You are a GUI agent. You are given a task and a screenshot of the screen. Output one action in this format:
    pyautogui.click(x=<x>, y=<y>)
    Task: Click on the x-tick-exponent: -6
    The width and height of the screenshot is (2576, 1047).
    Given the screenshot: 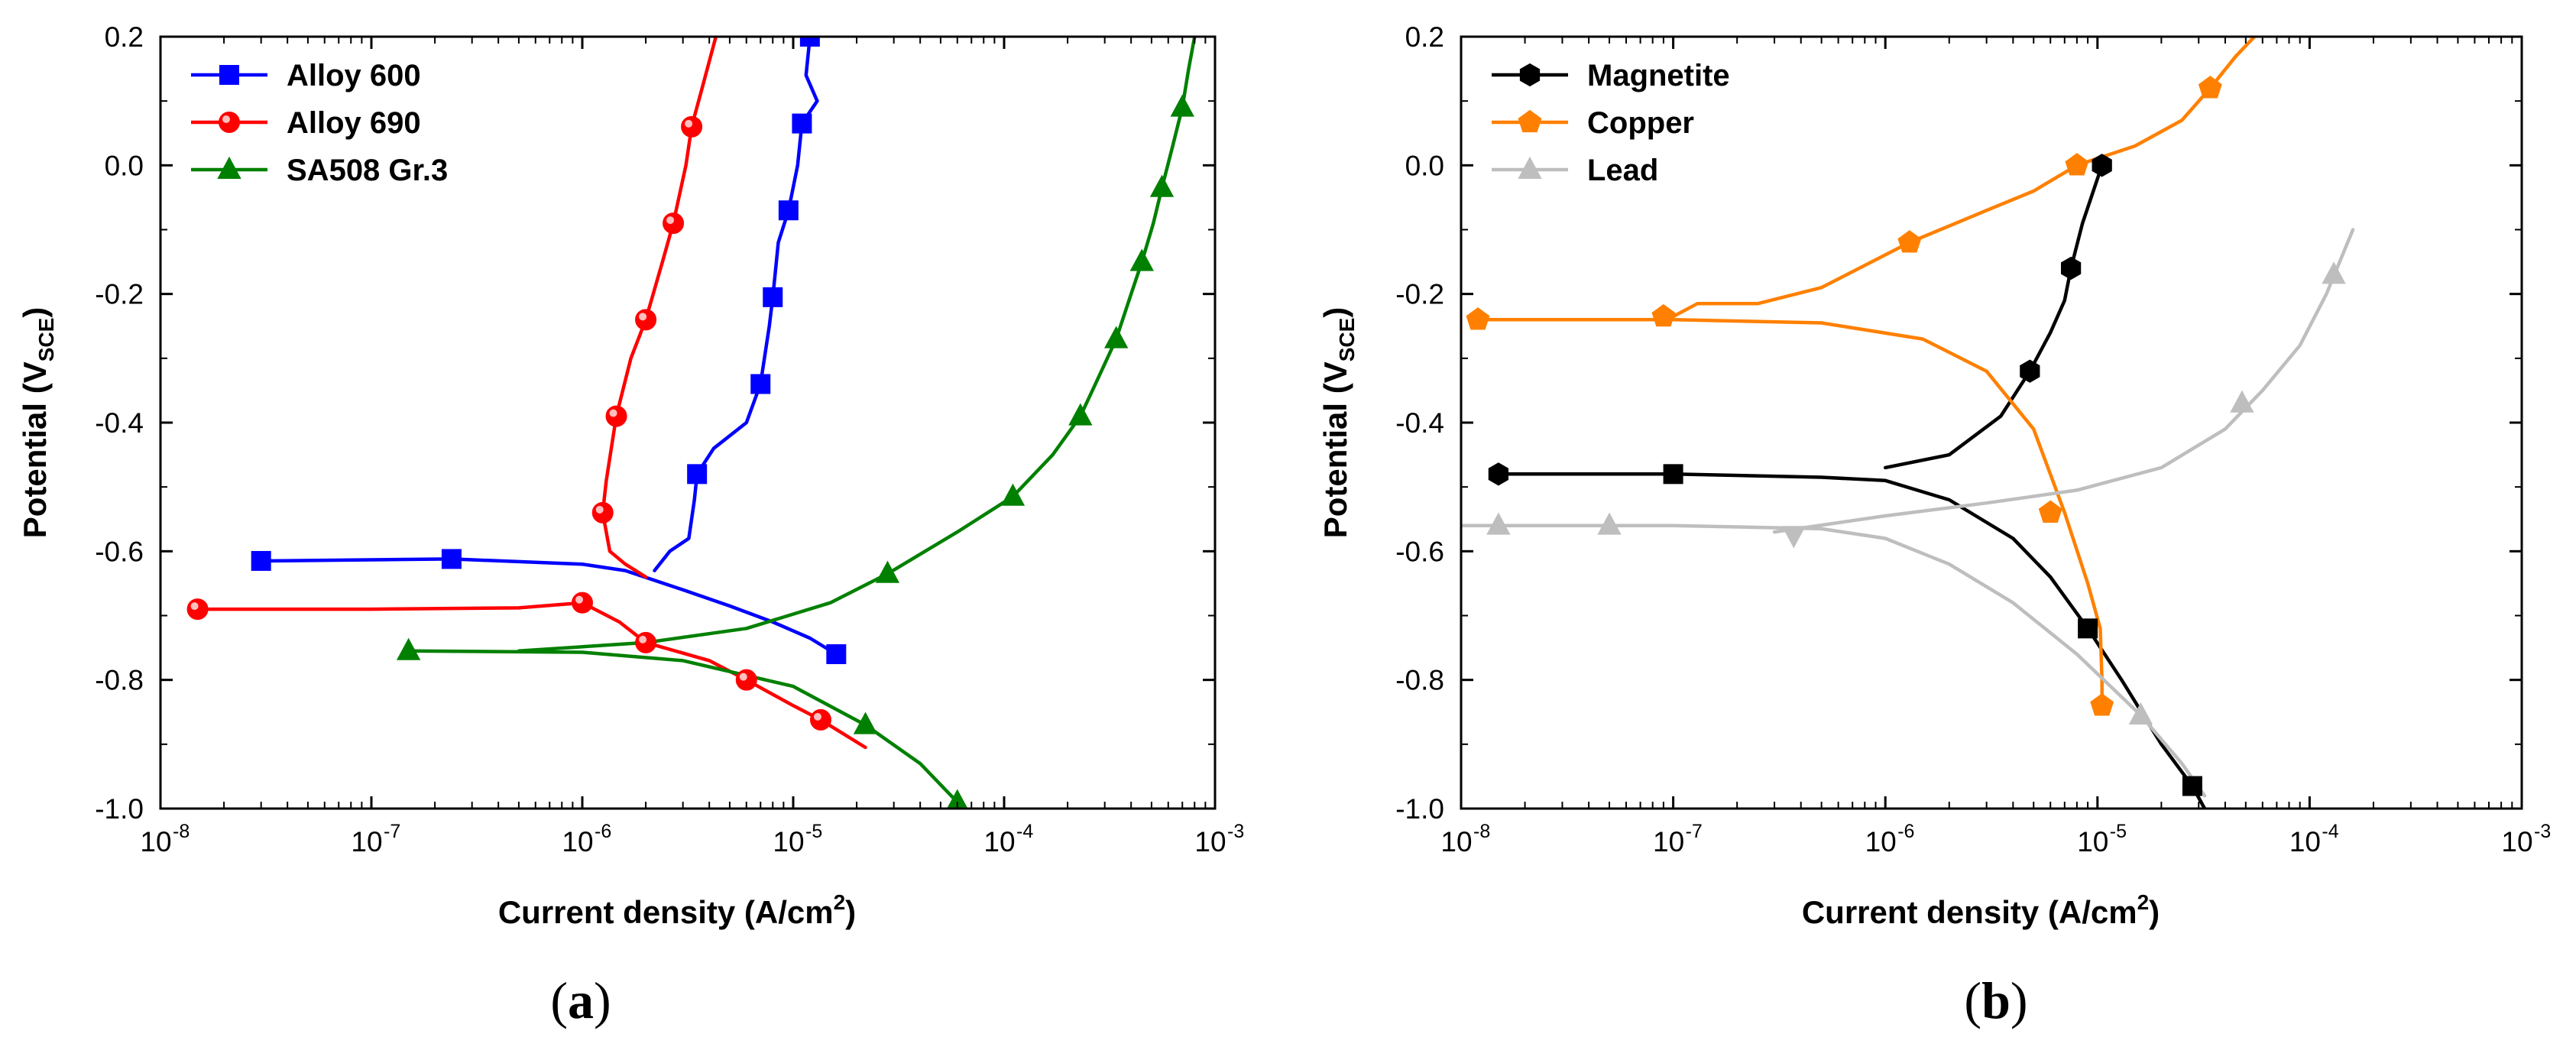 What is the action you would take?
    pyautogui.click(x=603, y=831)
    